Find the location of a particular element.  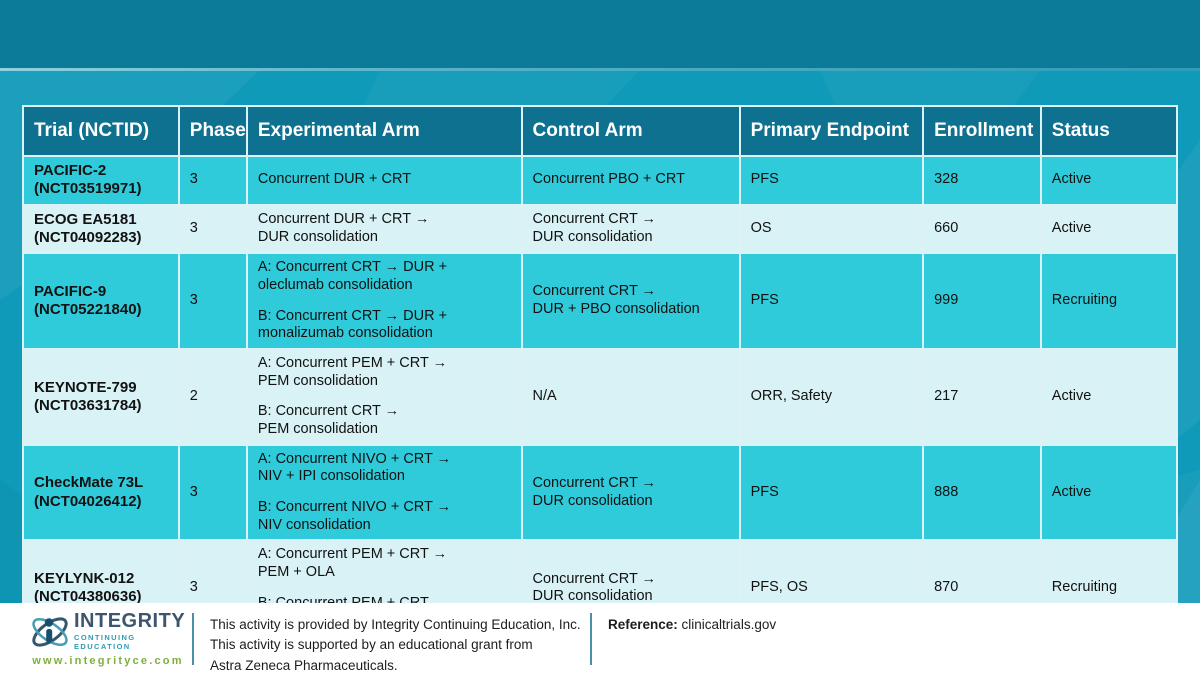

reference: Reference: clinicaltrials.gov is located at coordinates (692, 624).